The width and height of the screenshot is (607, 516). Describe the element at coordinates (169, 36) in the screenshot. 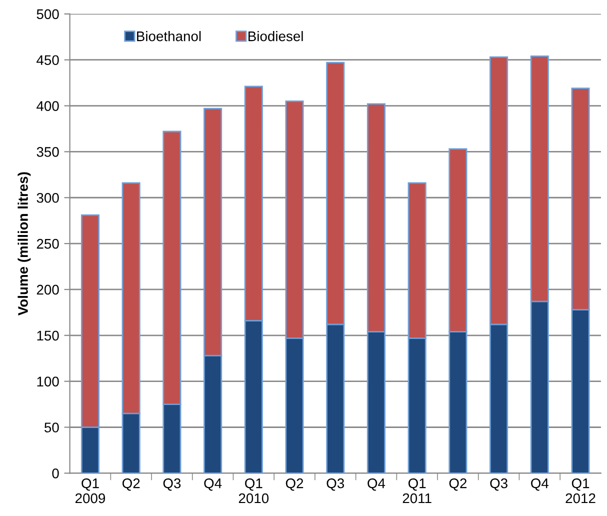

I see `legend-label: Bioethanol` at that location.